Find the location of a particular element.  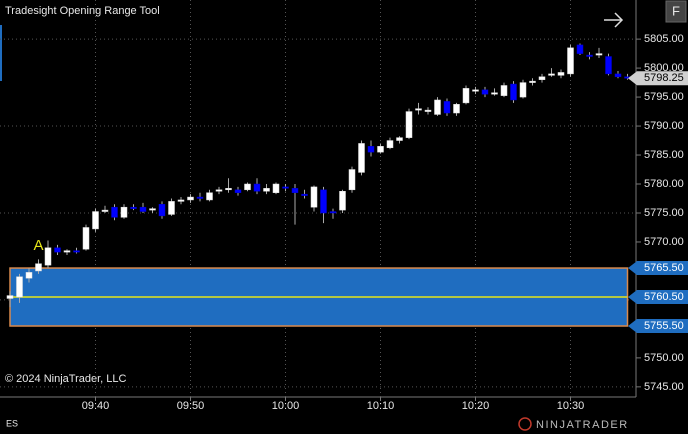

chart-title: Tradesight Opening Range Tool is located at coordinates (82, 11).